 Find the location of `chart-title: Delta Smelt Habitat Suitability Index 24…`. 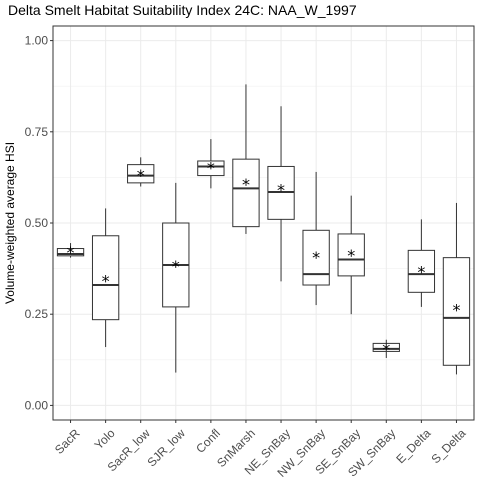

chart-title: Delta Smelt Habitat Suitability Index 24… is located at coordinates (182, 10).